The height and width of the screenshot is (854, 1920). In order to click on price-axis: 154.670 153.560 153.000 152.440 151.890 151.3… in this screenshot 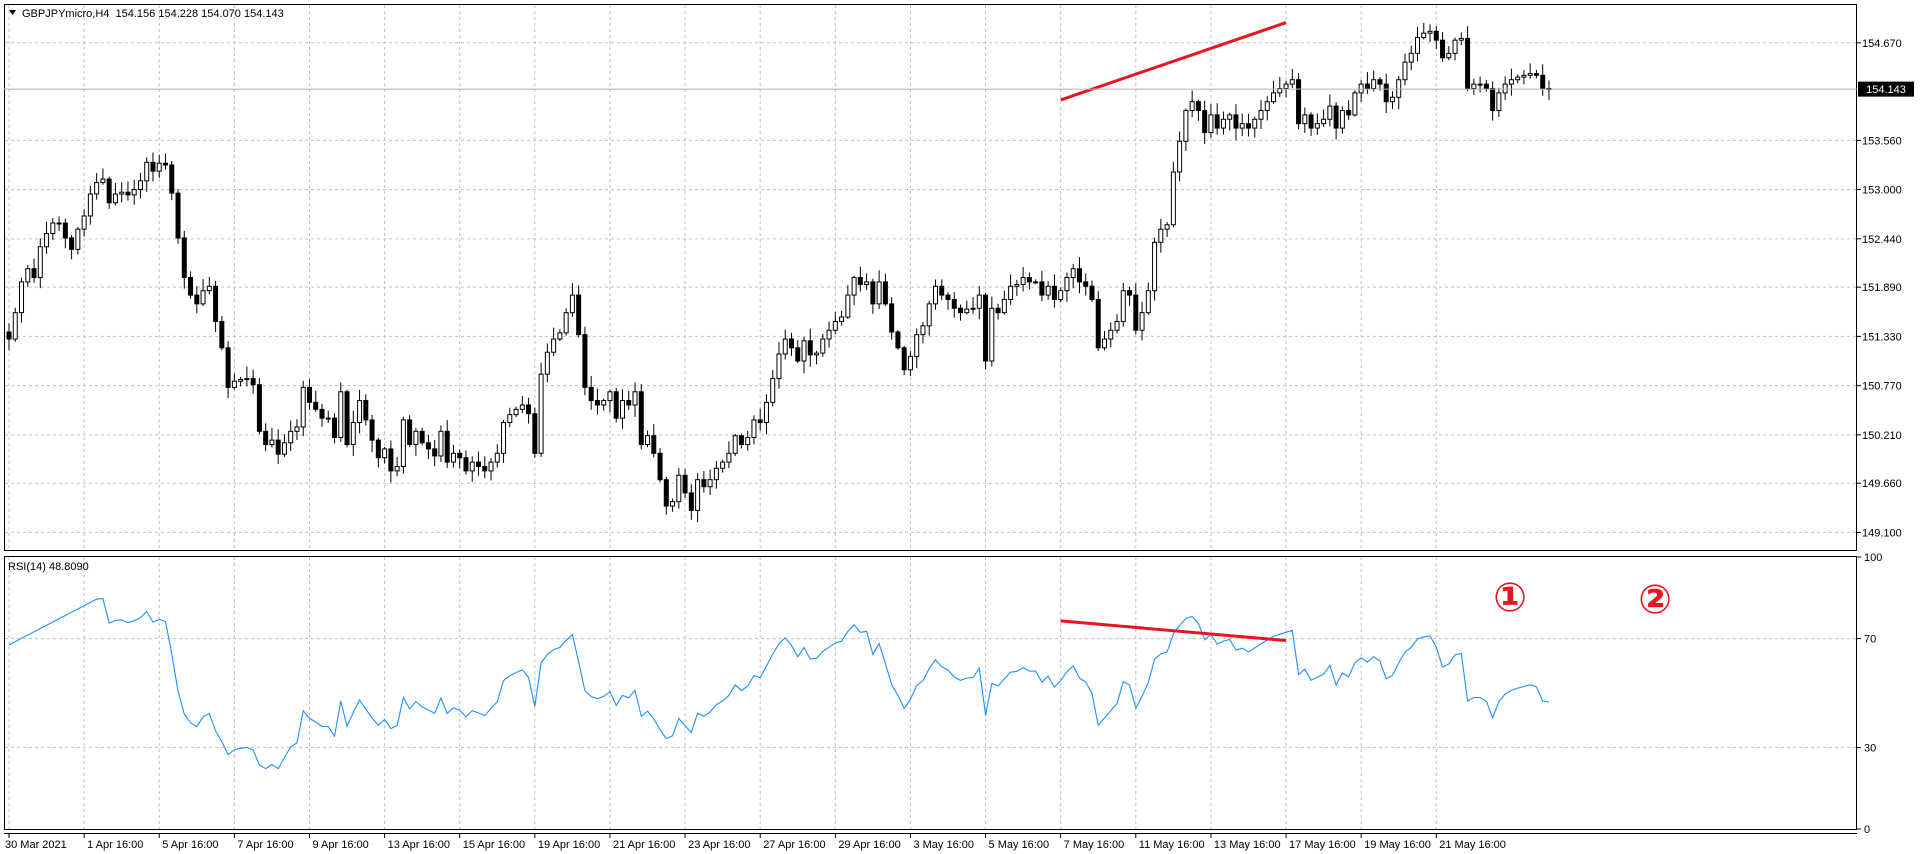, I will do `click(1879, 289)`.